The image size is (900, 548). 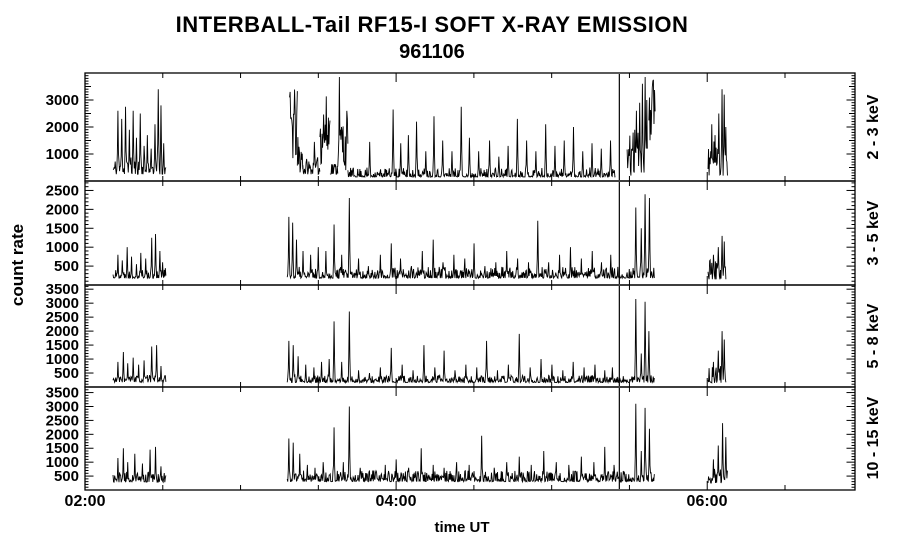 What do you see at coordinates (85, 501) in the screenshot?
I see `x-tick-label-0200: 02:00` at bounding box center [85, 501].